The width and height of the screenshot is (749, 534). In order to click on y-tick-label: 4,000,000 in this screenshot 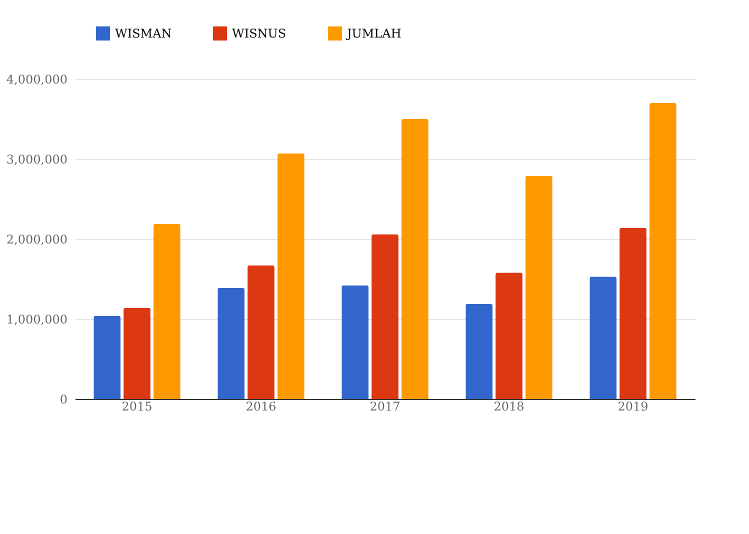, I will do `click(37, 79)`.